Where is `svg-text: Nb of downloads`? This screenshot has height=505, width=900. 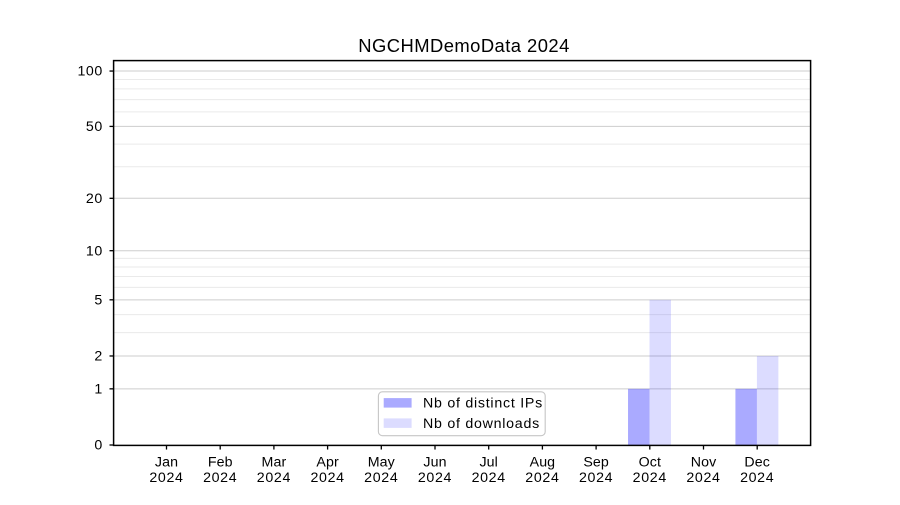 svg-text: Nb of downloads is located at coordinates (481, 424).